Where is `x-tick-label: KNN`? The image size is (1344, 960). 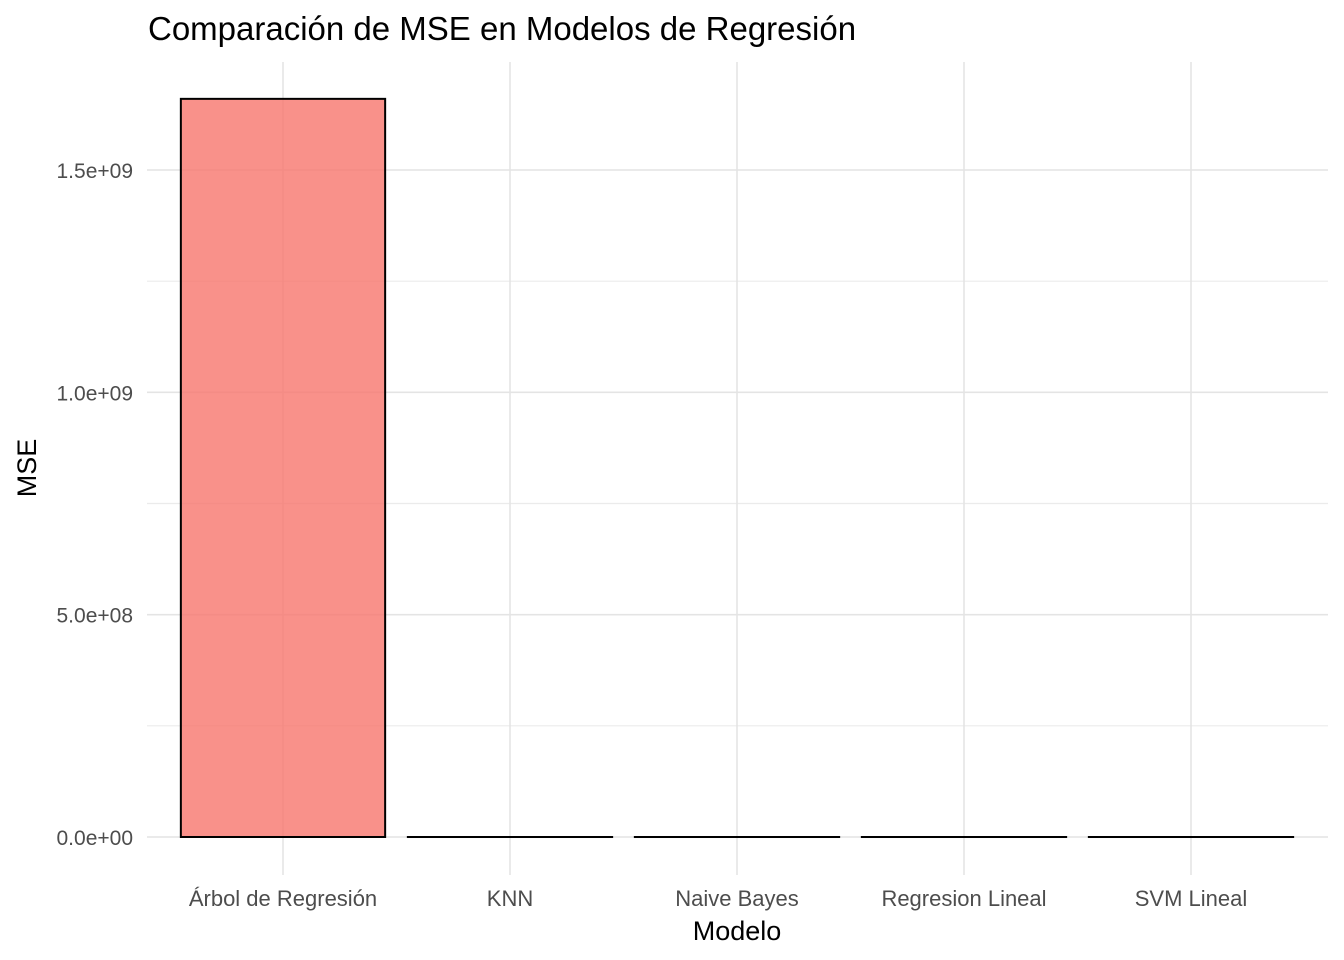 x-tick-label: KNN is located at coordinates (510, 898).